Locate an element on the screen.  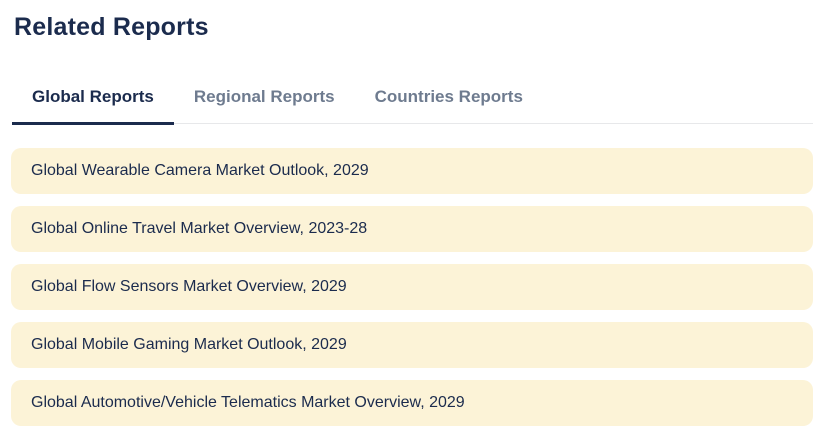
tab-countries-reports: Countries Reports is located at coordinates (449, 105).